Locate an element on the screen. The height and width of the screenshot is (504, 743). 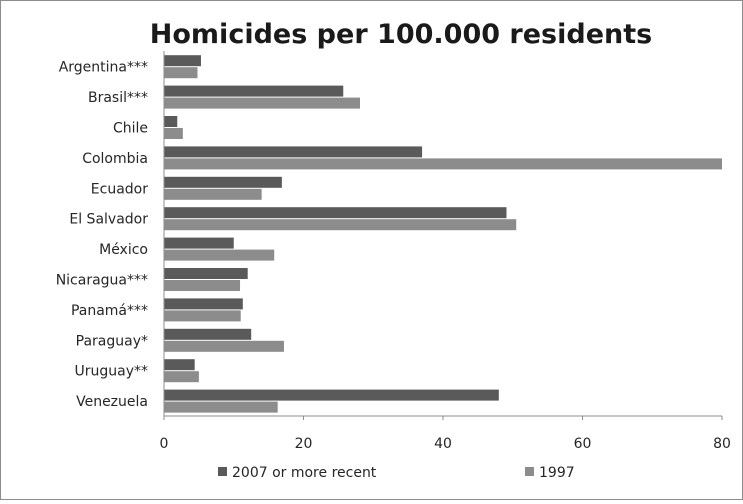
category-label: Brasil*** is located at coordinates (118, 98).